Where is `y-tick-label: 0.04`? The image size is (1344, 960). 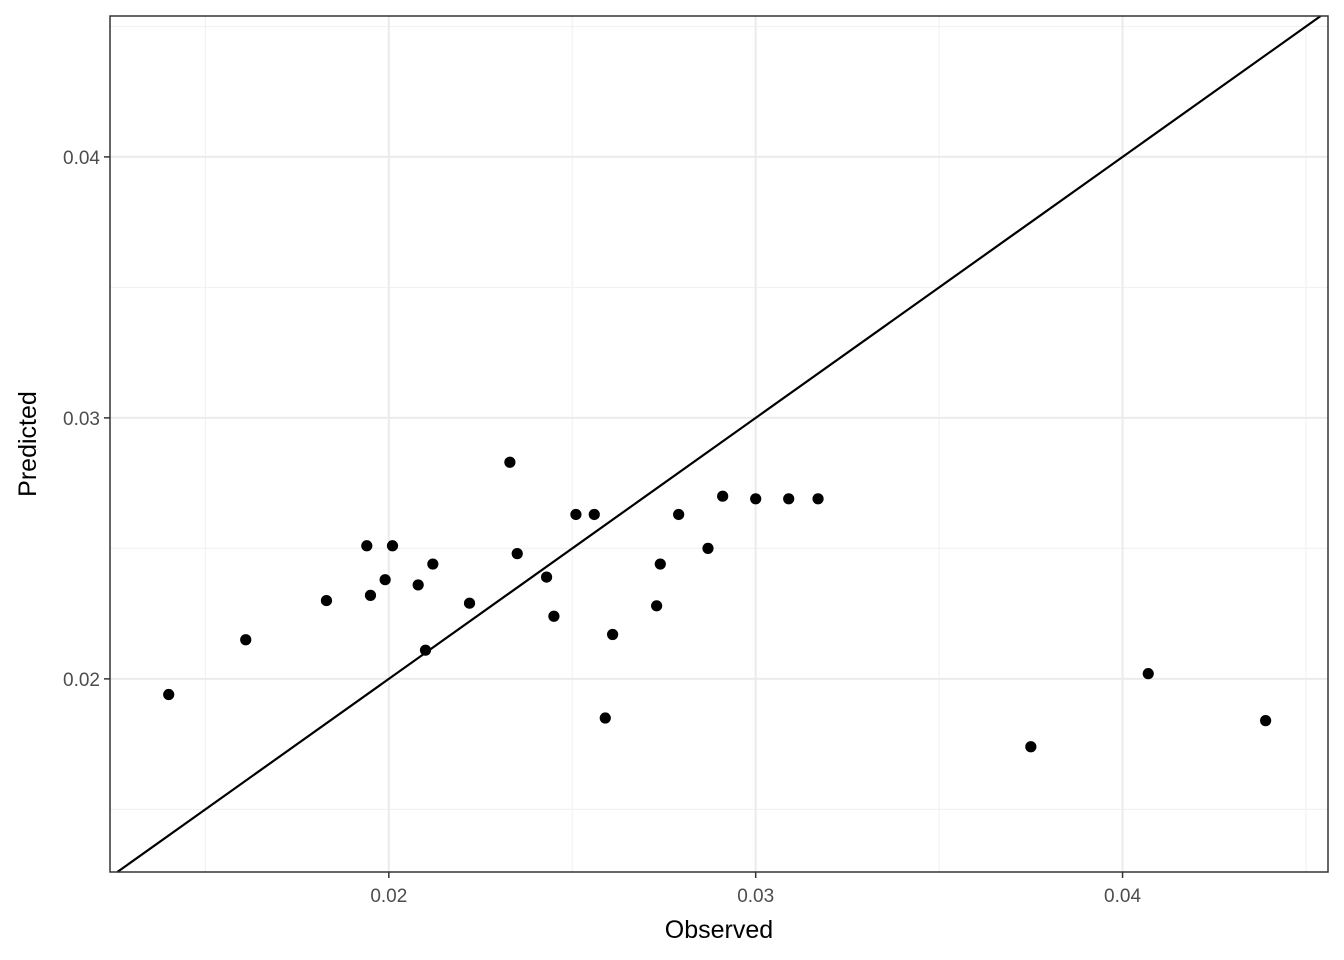 y-tick-label: 0.04 is located at coordinates (81, 158).